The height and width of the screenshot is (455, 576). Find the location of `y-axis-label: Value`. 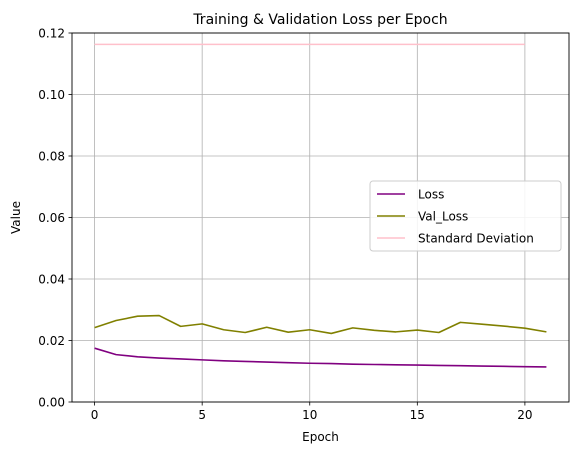

y-axis-label: Value is located at coordinates (16, 217).